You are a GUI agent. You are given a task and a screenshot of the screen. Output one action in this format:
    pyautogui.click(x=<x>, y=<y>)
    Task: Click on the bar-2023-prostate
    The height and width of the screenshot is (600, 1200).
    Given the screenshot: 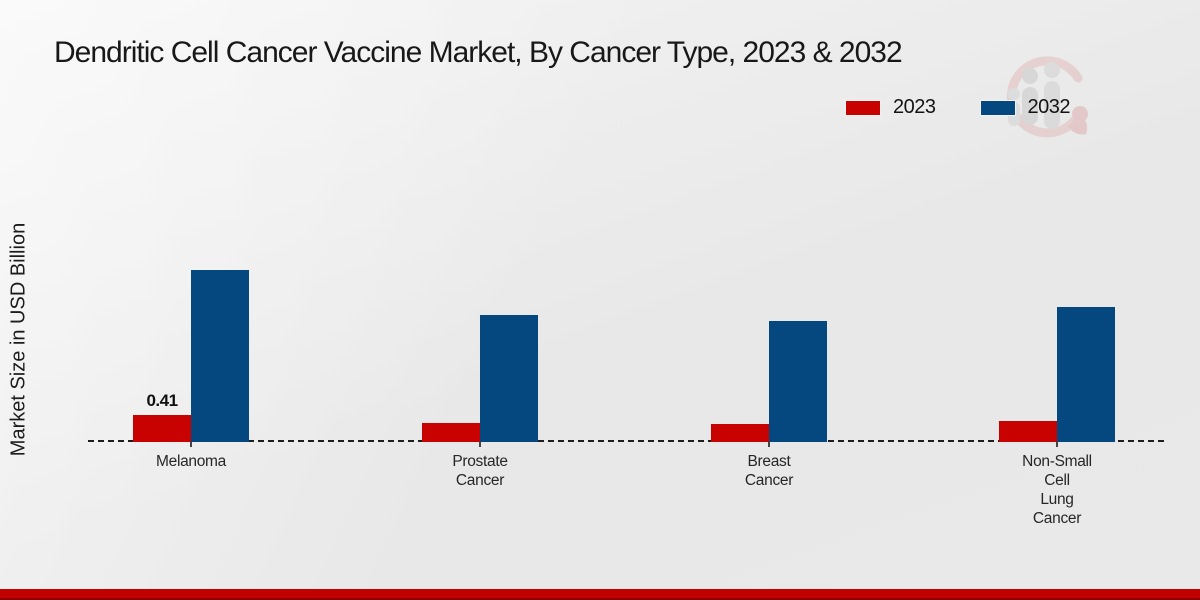 What is the action you would take?
    pyautogui.click(x=451, y=432)
    